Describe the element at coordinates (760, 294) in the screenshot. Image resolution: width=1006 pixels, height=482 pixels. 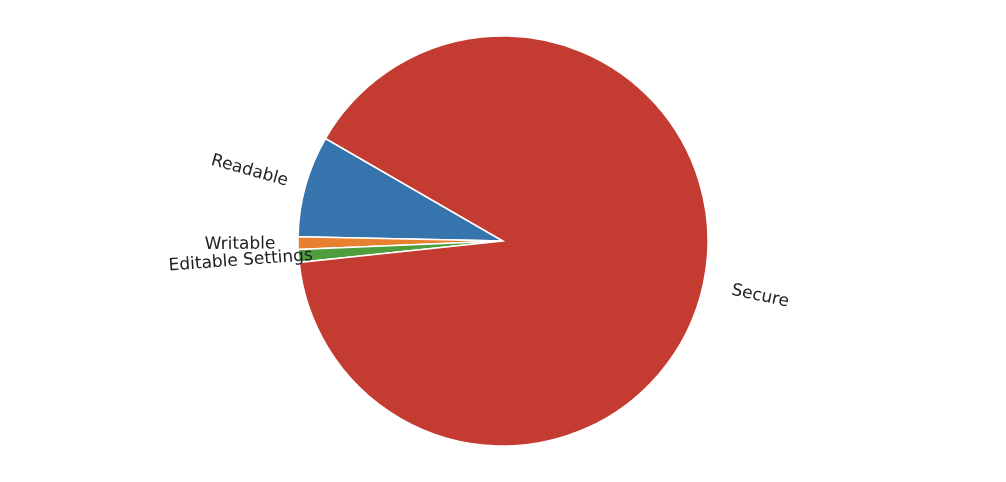
I see `slice-label: Secure` at that location.